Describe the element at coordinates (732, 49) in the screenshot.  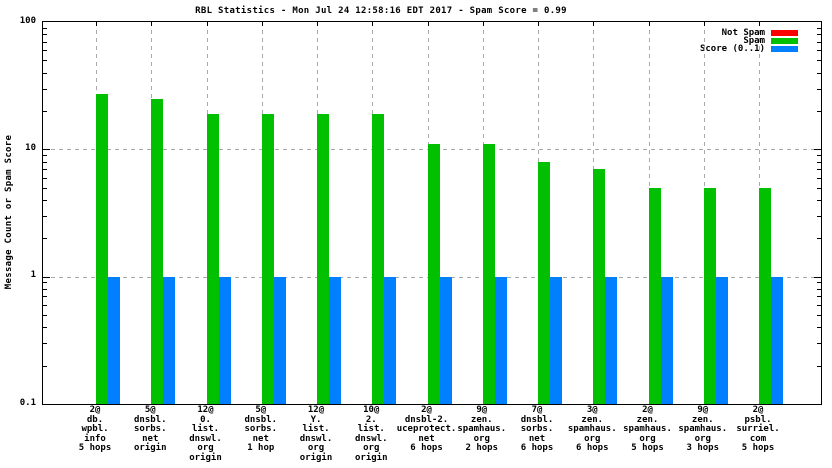
I see `legend-label: Score (0..1)` at that location.